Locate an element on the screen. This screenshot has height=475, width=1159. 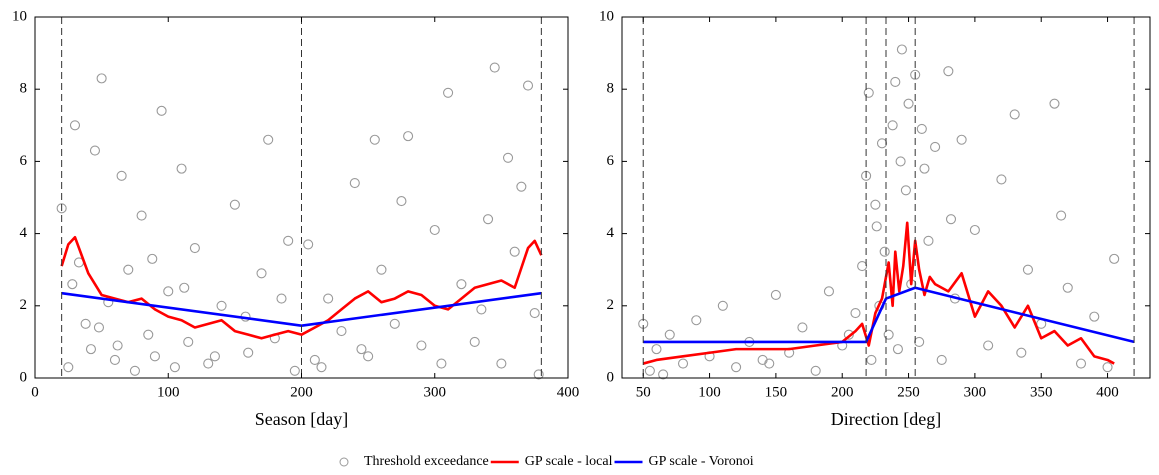
y-tick-label: 2 is located at coordinates (24, 305).